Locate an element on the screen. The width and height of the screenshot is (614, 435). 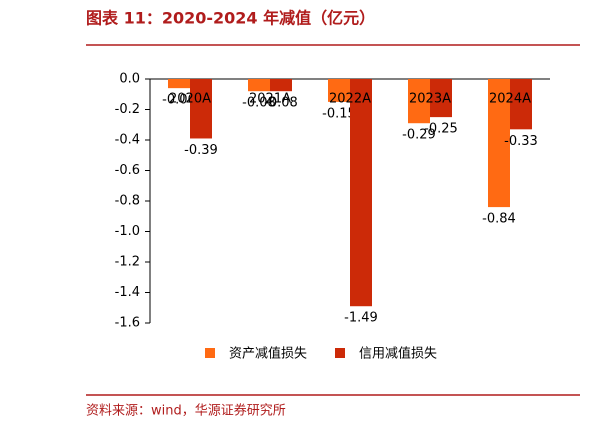
source: 资料来源：wind，华源证券研究所 is located at coordinates (186, 411).